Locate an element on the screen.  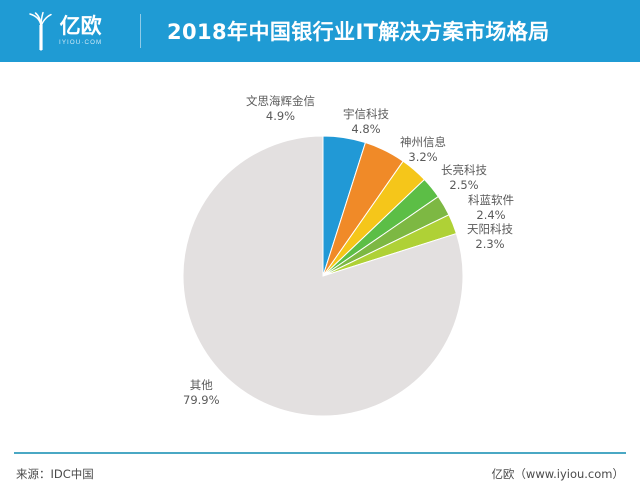
pie-label-pct: 2.4% is located at coordinates (491, 214).